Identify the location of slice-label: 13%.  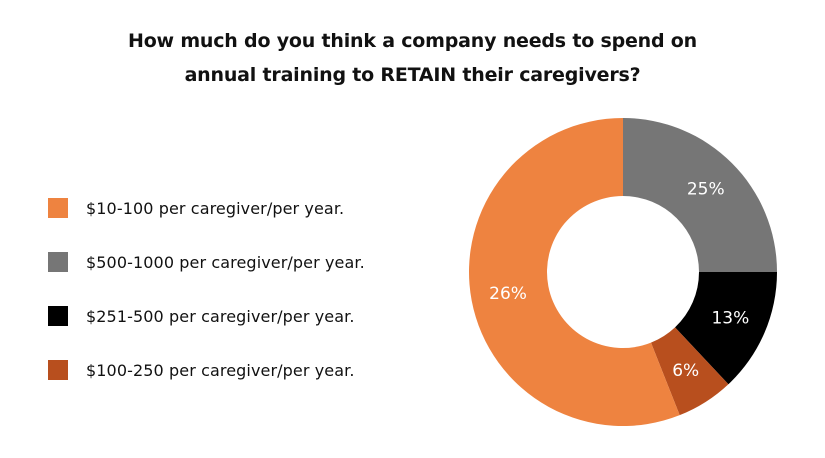
(730, 318).